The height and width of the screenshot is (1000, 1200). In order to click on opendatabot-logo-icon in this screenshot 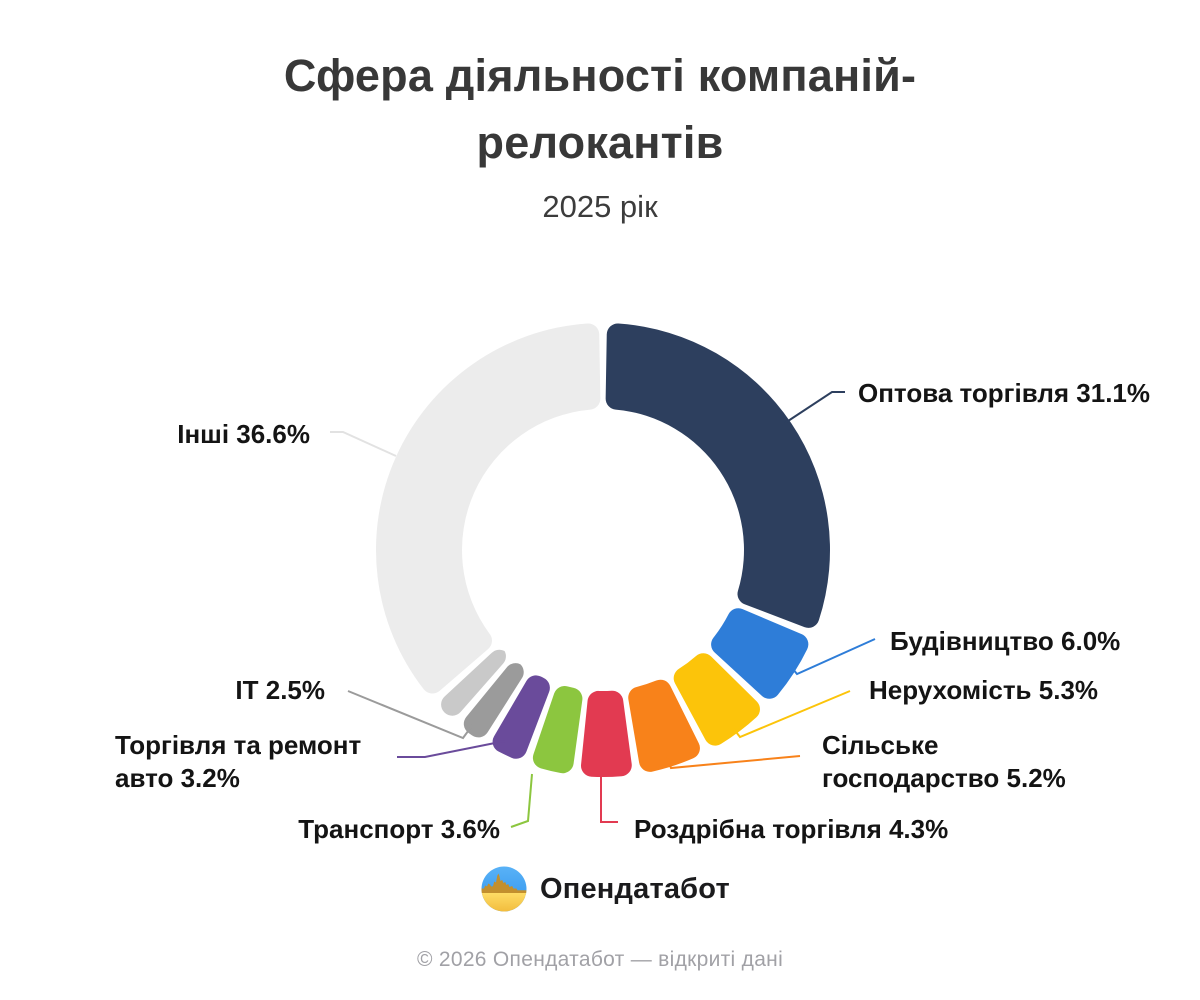, I will do `click(504, 889)`.